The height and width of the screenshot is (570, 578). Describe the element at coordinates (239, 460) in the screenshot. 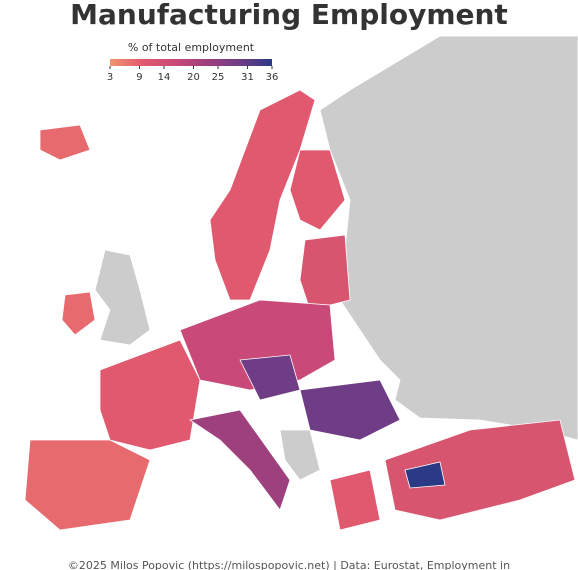

I see `region-italy` at that location.